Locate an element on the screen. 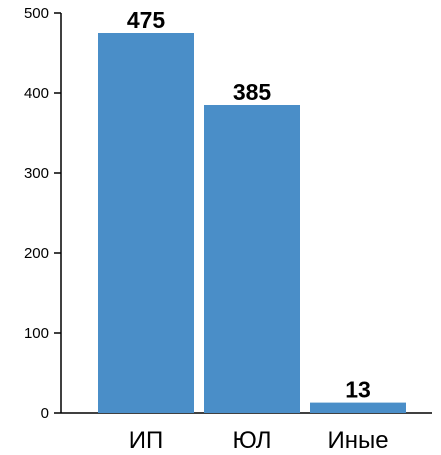 The height and width of the screenshot is (455, 441). category-labels: ИП ЮЛ Иные is located at coordinates (259, 440).